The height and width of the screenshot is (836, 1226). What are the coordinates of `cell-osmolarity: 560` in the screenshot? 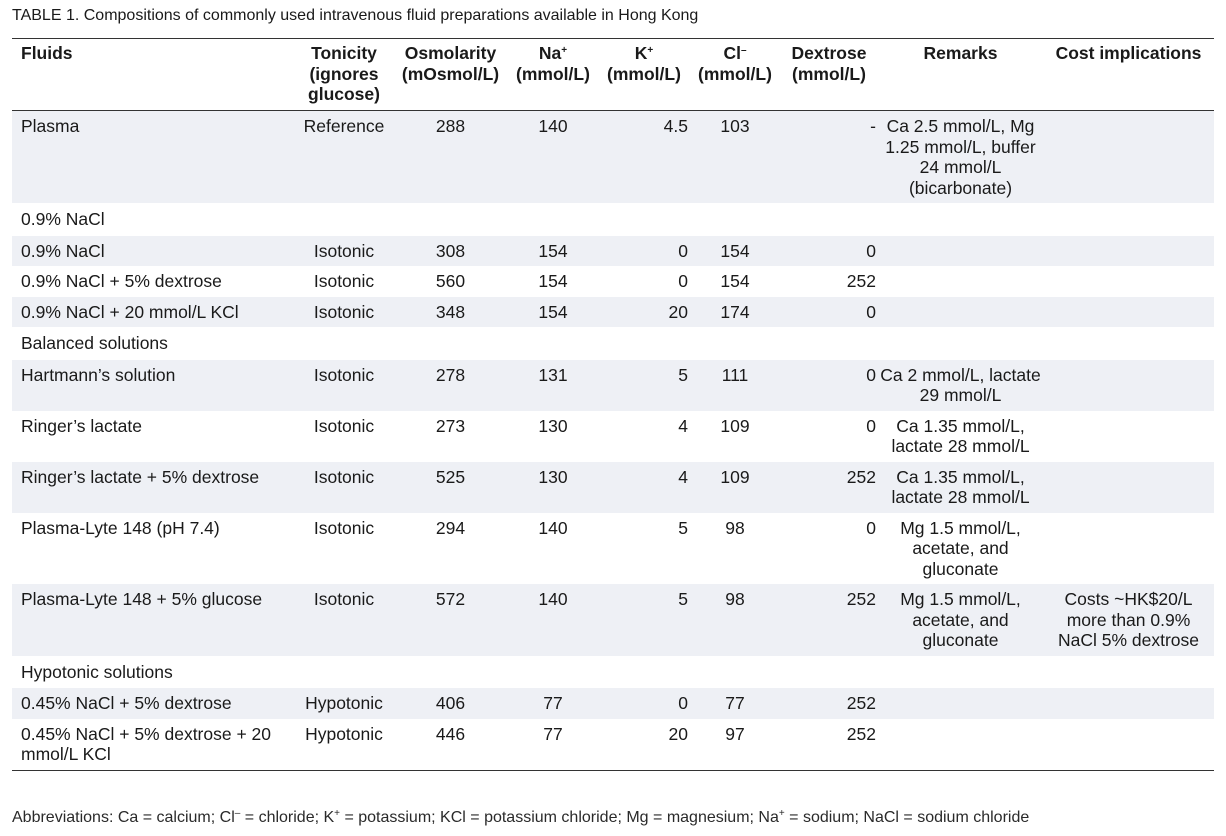 It's located at (450, 281).